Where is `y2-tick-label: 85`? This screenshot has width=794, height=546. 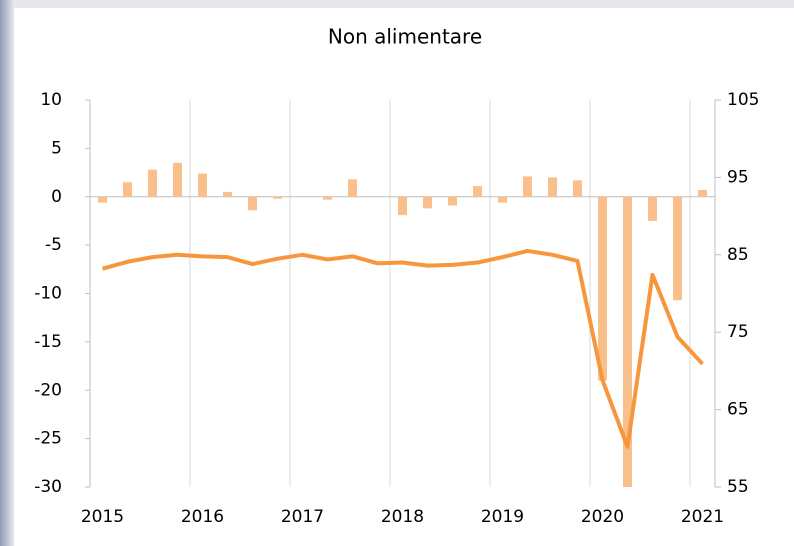 y2-tick-label: 85 is located at coordinates (738, 255).